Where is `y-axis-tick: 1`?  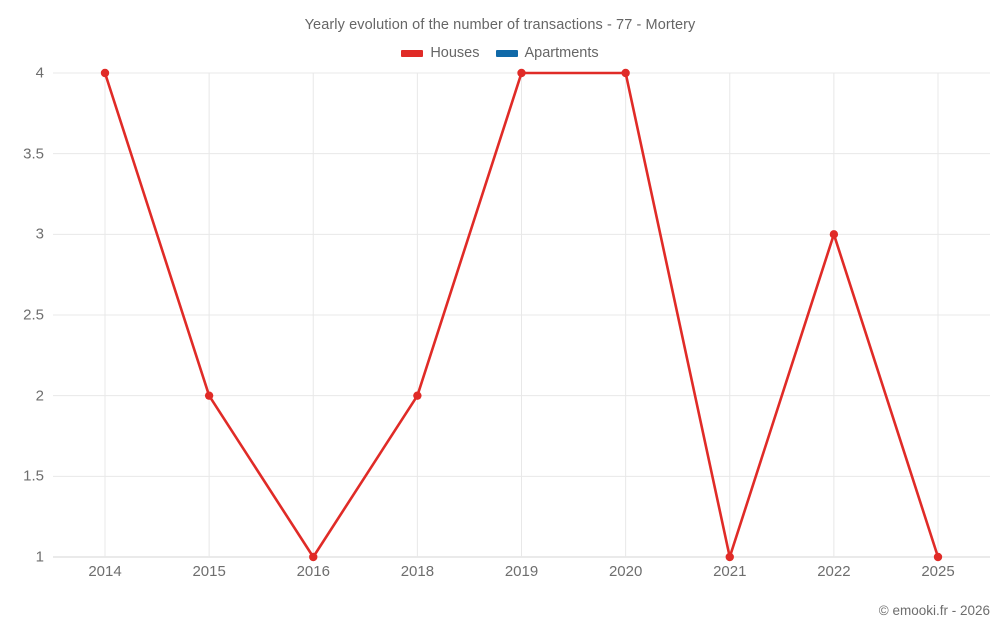
y-axis-tick: 1 is located at coordinates (39, 557).